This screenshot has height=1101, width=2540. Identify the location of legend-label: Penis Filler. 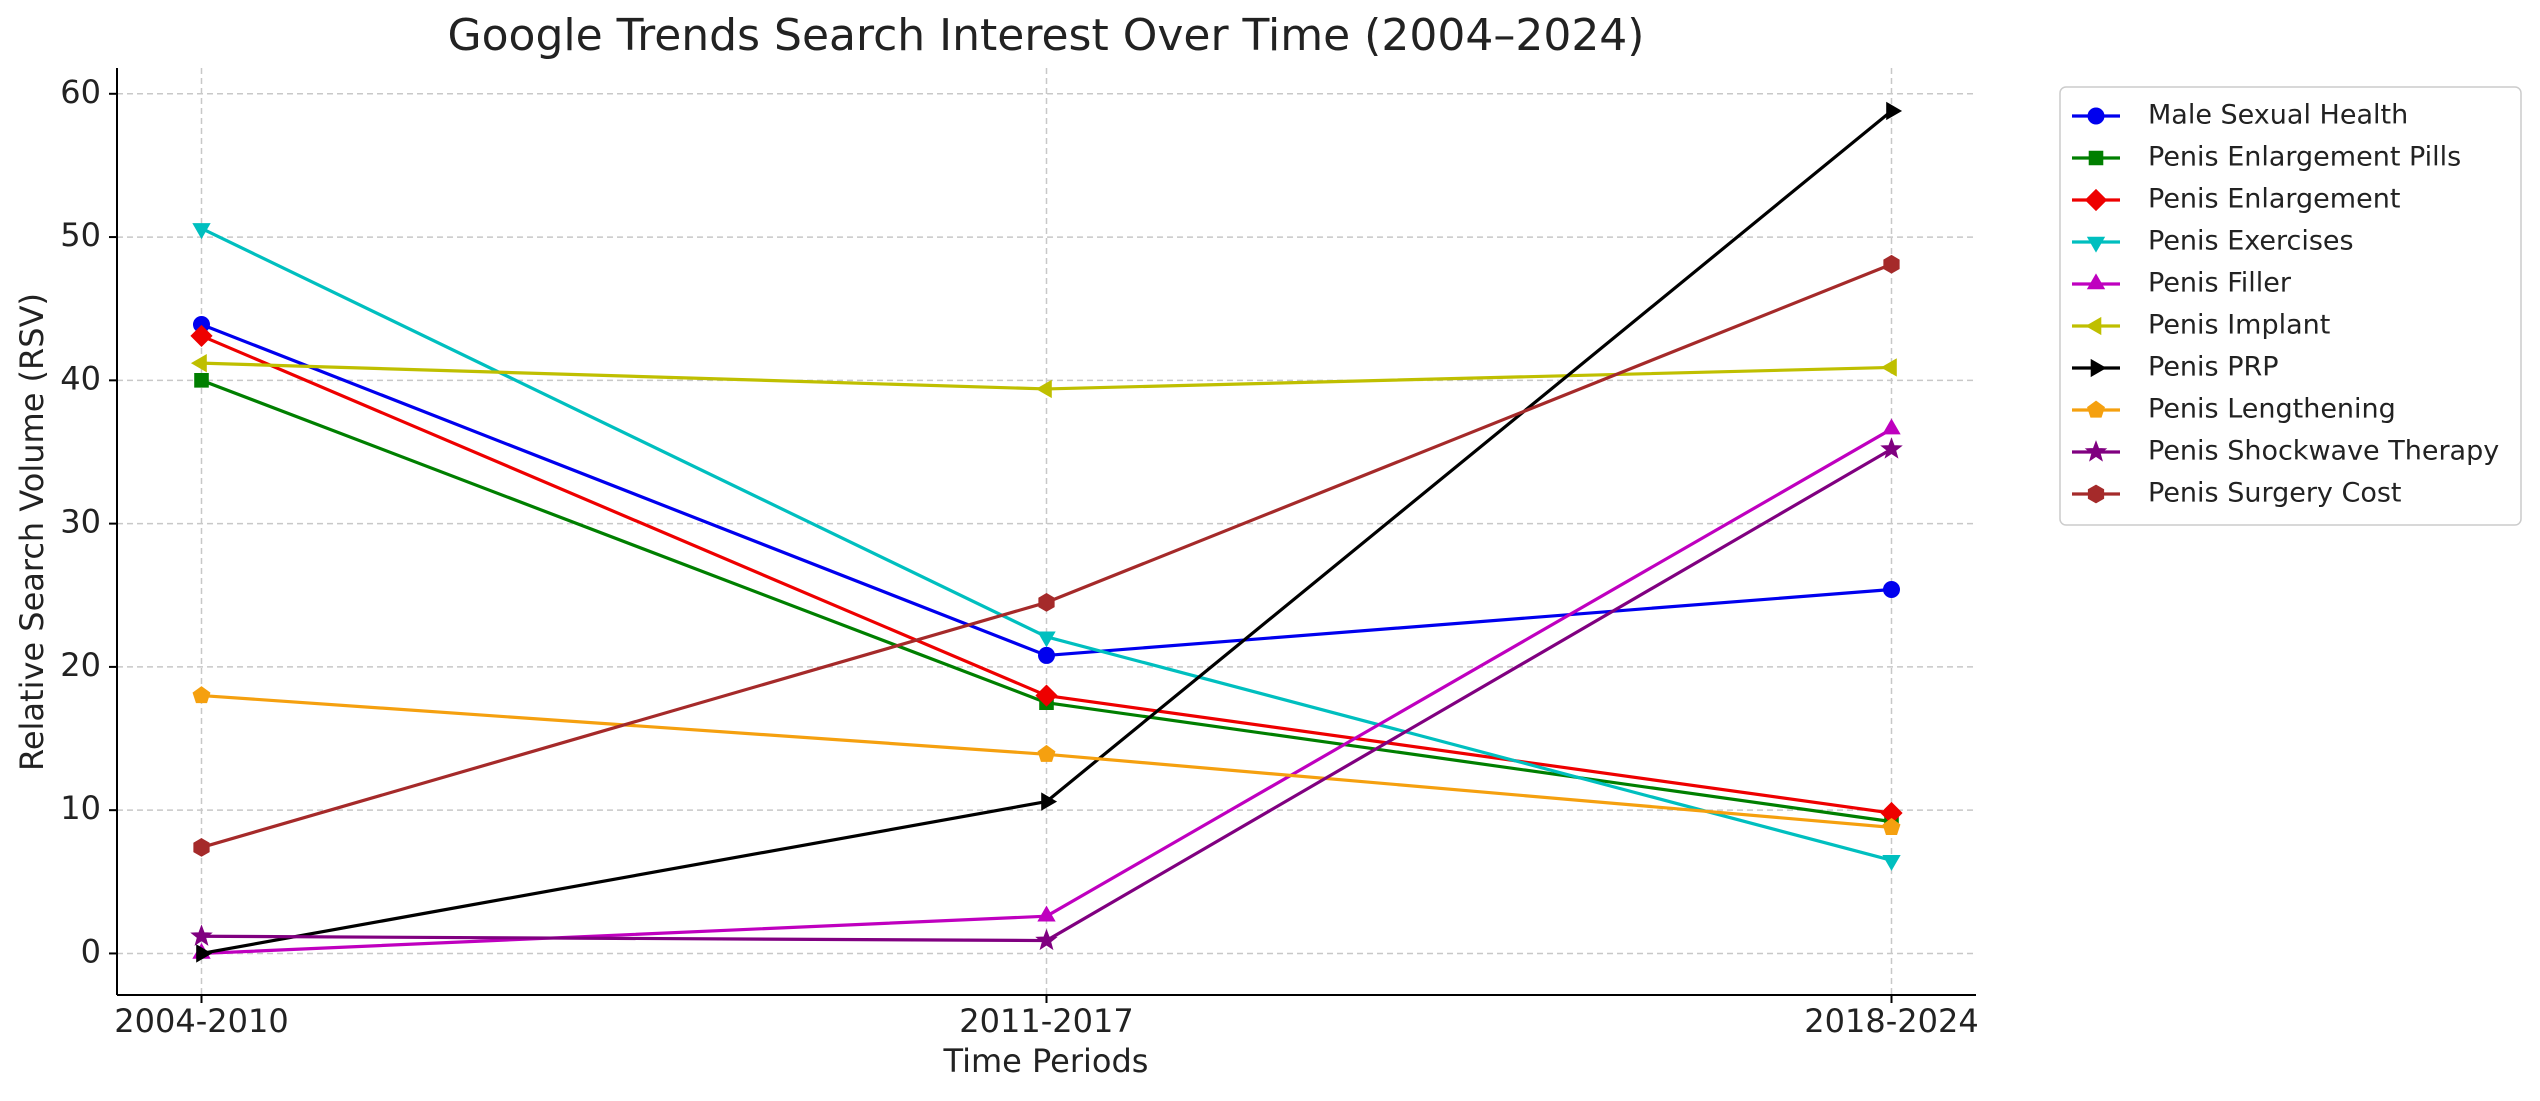
(2220, 283).